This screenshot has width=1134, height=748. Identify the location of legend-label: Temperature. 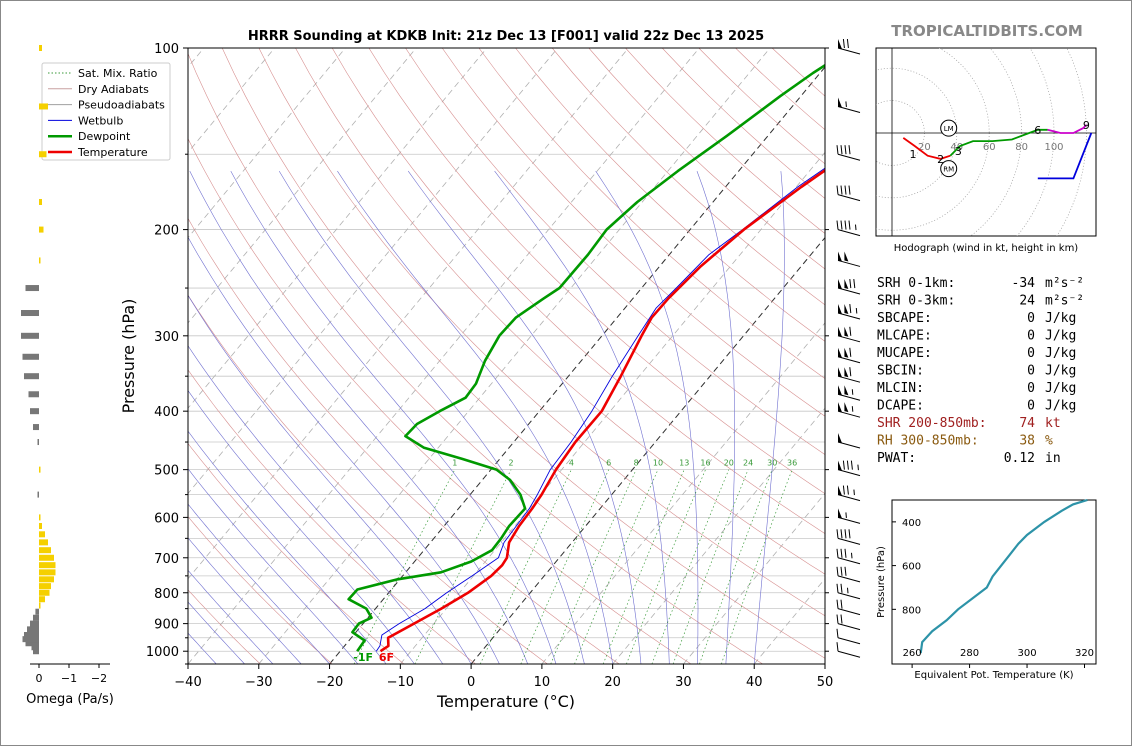
(112, 152).